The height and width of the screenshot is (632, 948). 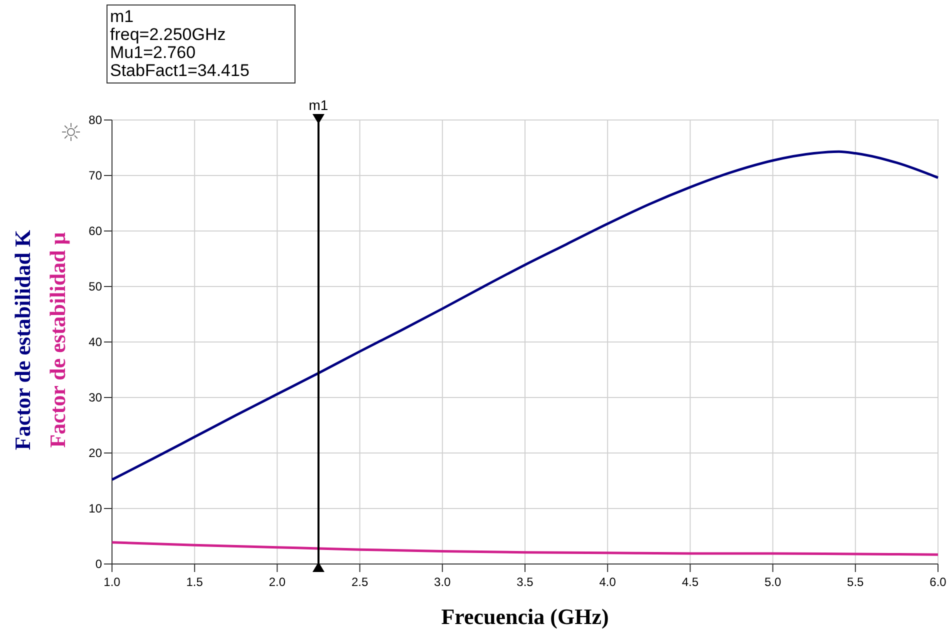 I want to click on x-tick-label: 2.5, so click(x=359, y=582).